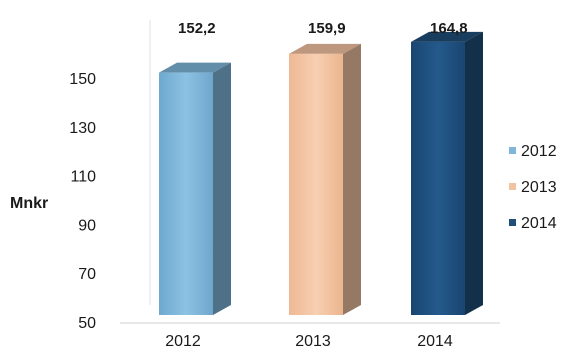 Image resolution: width=566 pixels, height=353 pixels. Describe the element at coordinates (82, 79) in the screenshot. I see `y-tick-label: 150` at that location.